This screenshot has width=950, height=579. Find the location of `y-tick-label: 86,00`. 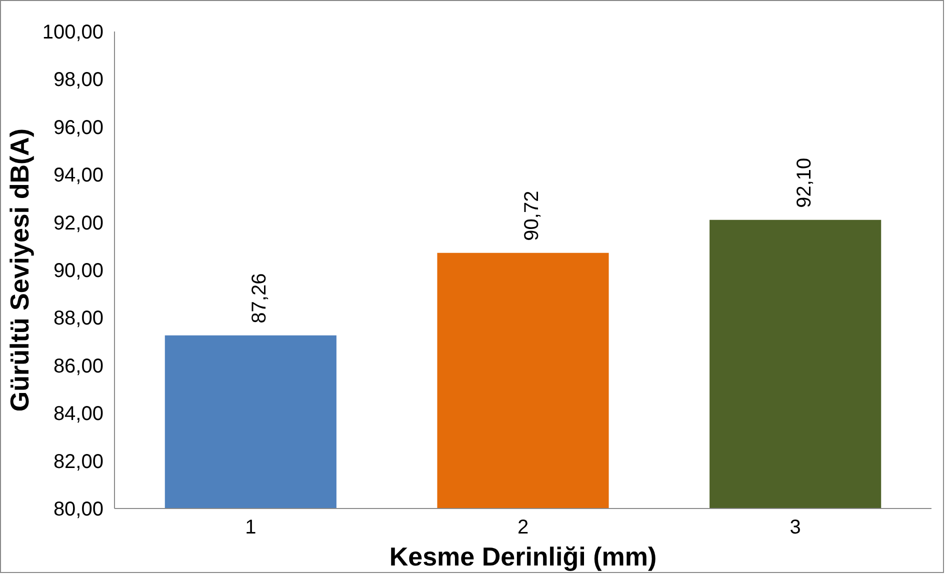

y-tick-label: 86,00 is located at coordinates (78, 366).